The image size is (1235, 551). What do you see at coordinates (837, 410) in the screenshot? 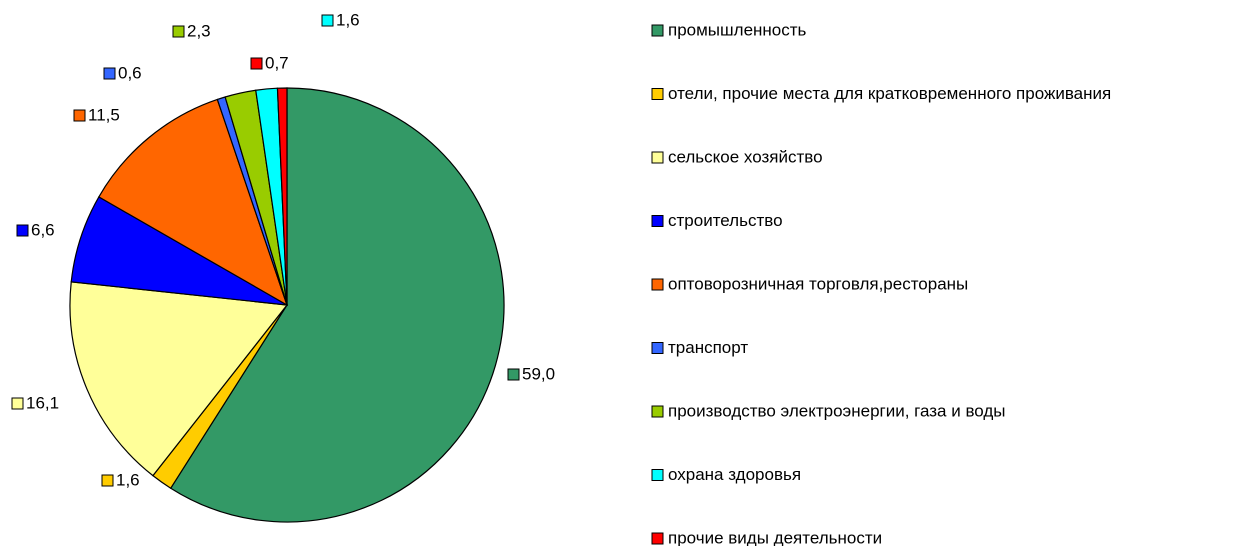
I see `legend-label: производство электроэнергии, газа и воды` at bounding box center [837, 410].